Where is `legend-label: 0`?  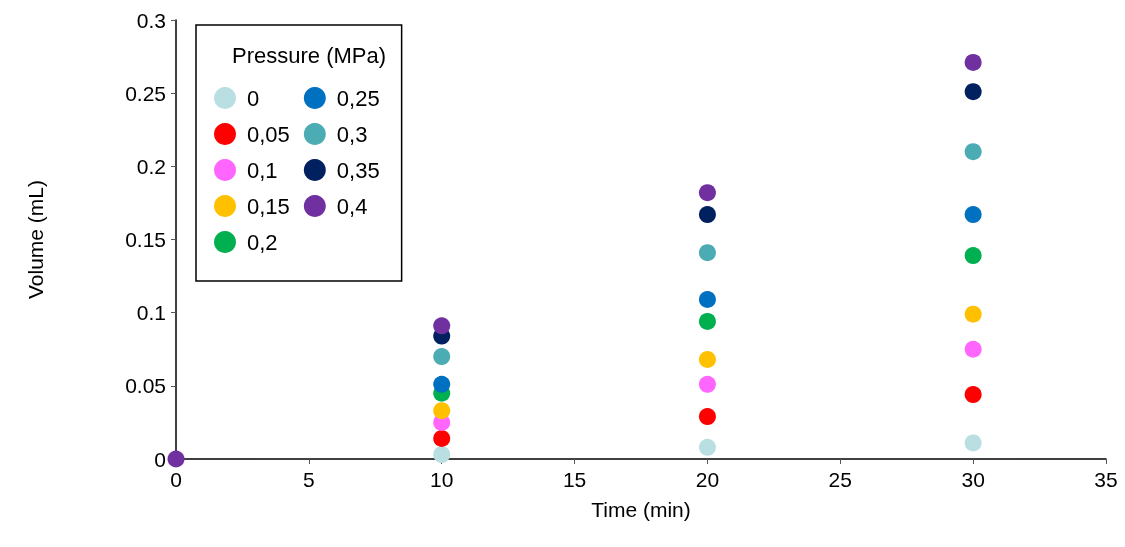 legend-label: 0 is located at coordinates (253, 98).